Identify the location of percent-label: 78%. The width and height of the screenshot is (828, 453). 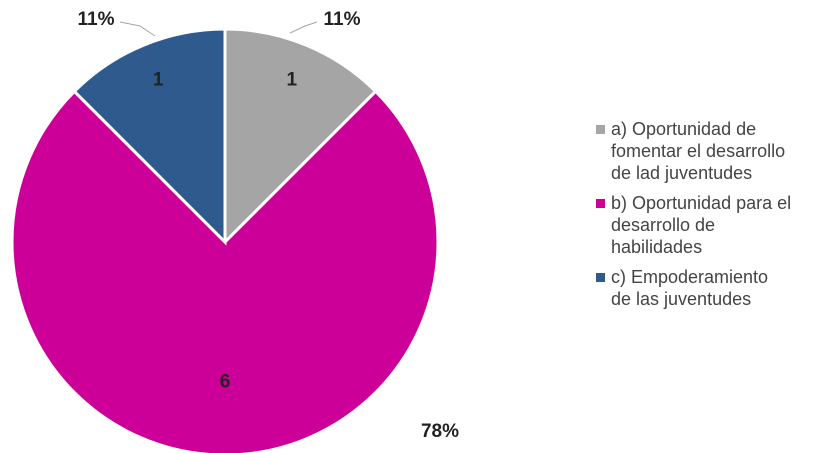
(440, 431).